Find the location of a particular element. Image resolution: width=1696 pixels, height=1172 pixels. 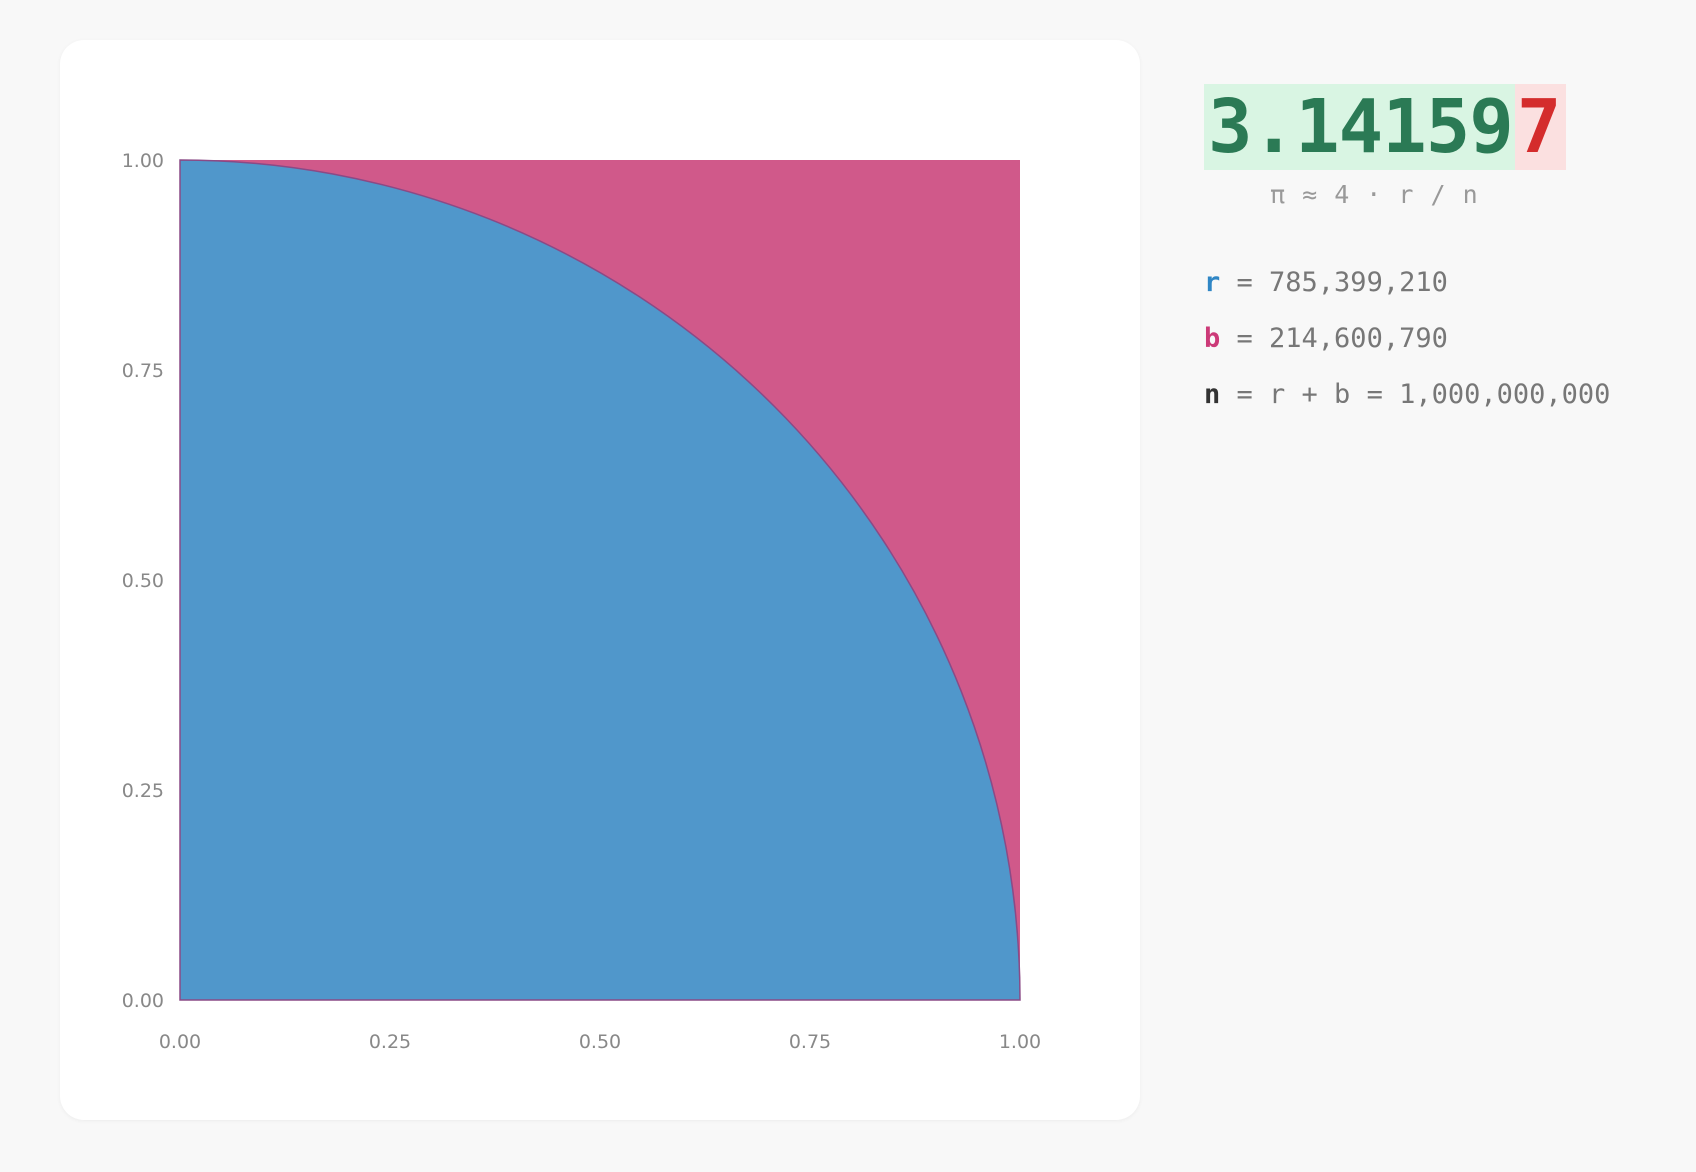

pi-formula: π ≈ 4 · r / n is located at coordinates (1374, 194).